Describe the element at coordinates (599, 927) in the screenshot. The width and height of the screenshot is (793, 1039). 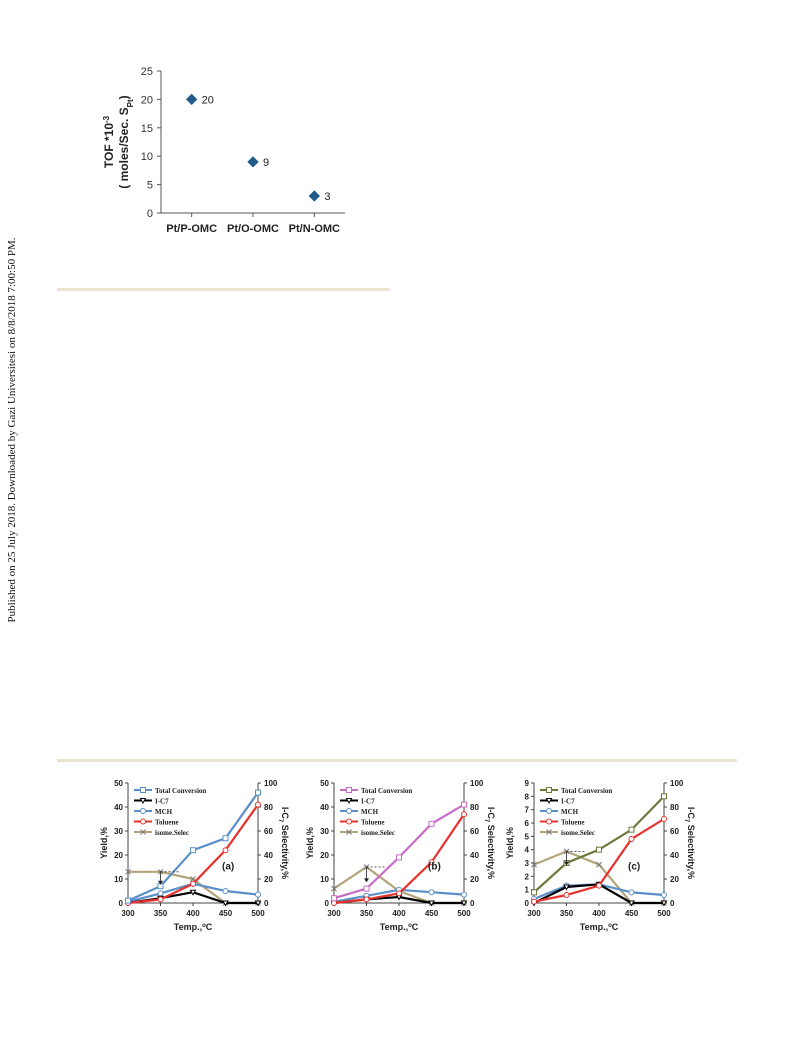
I see `x-axis-label: Temp.,oC` at that location.